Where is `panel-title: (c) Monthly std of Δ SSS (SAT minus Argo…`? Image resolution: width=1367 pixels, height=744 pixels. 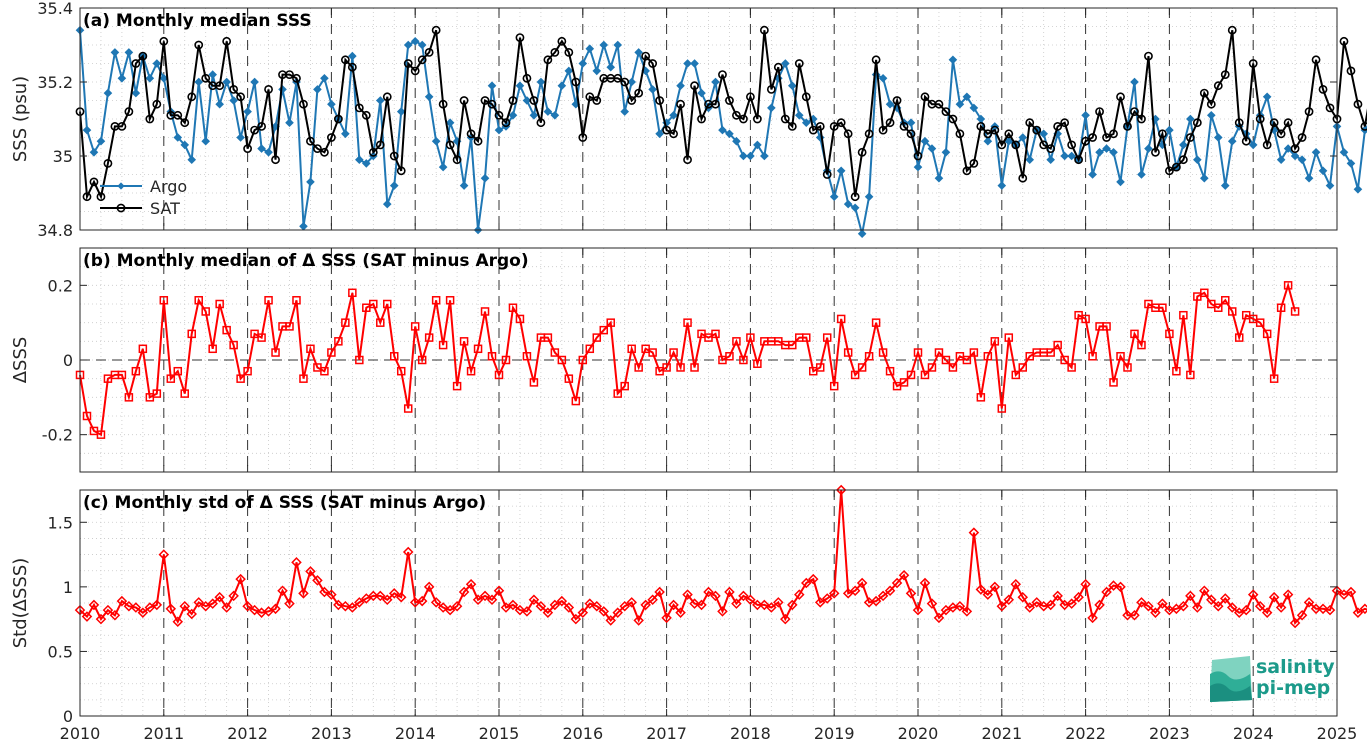
panel-title: (c) Monthly std of Δ SSS (SAT minus Argo… is located at coordinates (284, 503).